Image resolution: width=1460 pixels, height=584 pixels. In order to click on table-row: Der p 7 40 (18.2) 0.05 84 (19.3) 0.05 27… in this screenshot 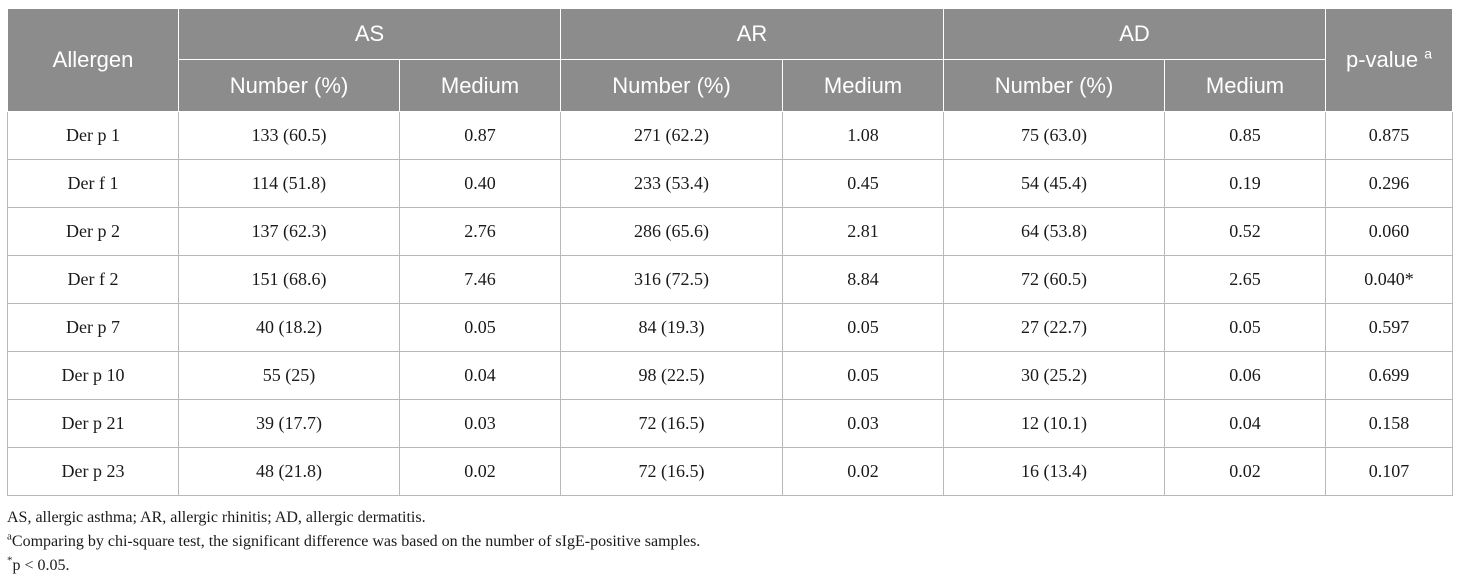, I will do `click(730, 327)`.